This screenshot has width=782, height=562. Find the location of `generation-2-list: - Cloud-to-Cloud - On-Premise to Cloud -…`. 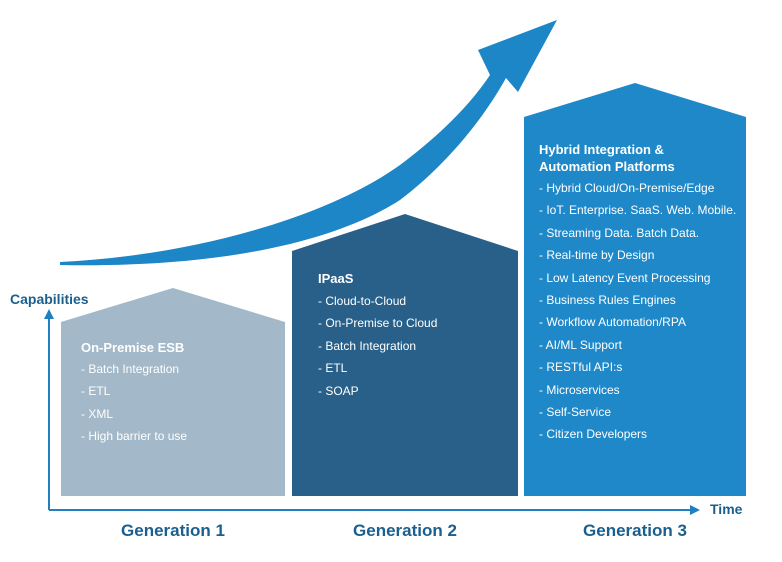

generation-2-list: - Cloud-to-Cloud - On-Premise to Cloud -… is located at coordinates (377, 346).